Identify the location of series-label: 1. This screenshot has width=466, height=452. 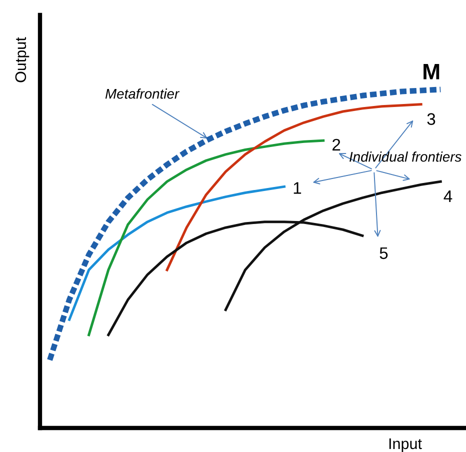
(298, 188).